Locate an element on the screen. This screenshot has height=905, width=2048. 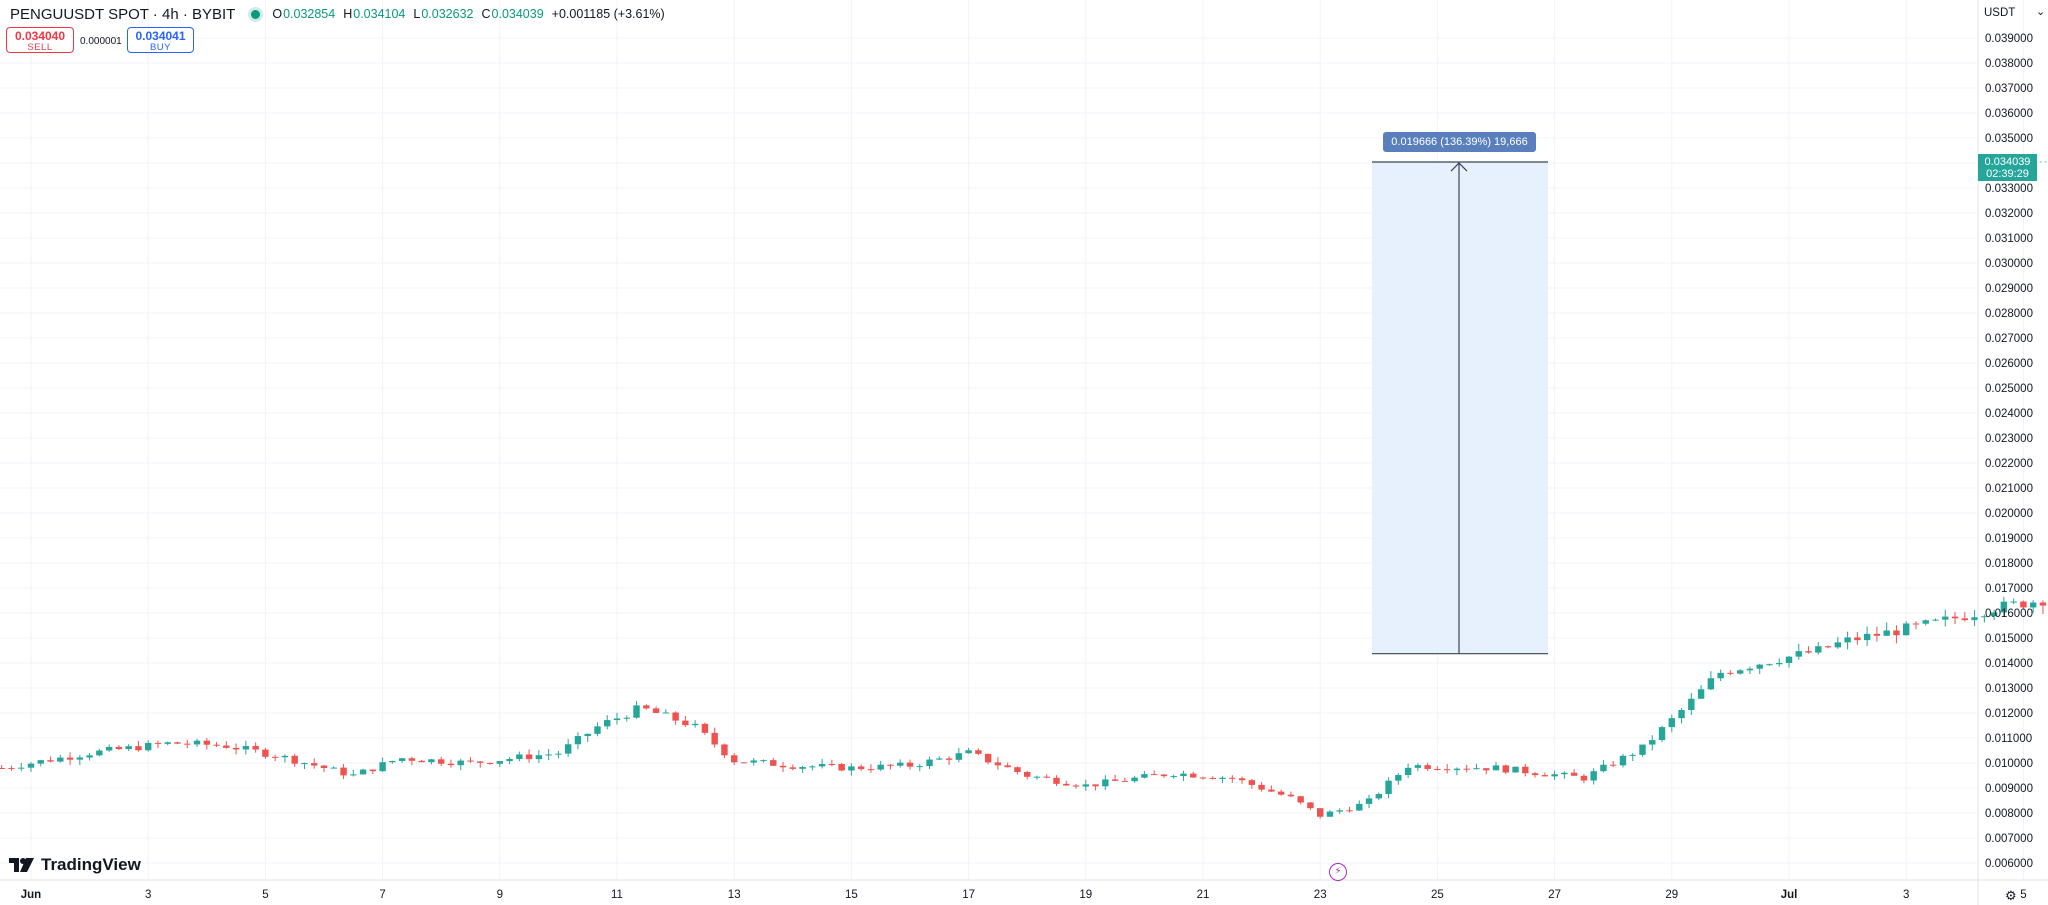
measure-tool is located at coordinates (1460, 408).